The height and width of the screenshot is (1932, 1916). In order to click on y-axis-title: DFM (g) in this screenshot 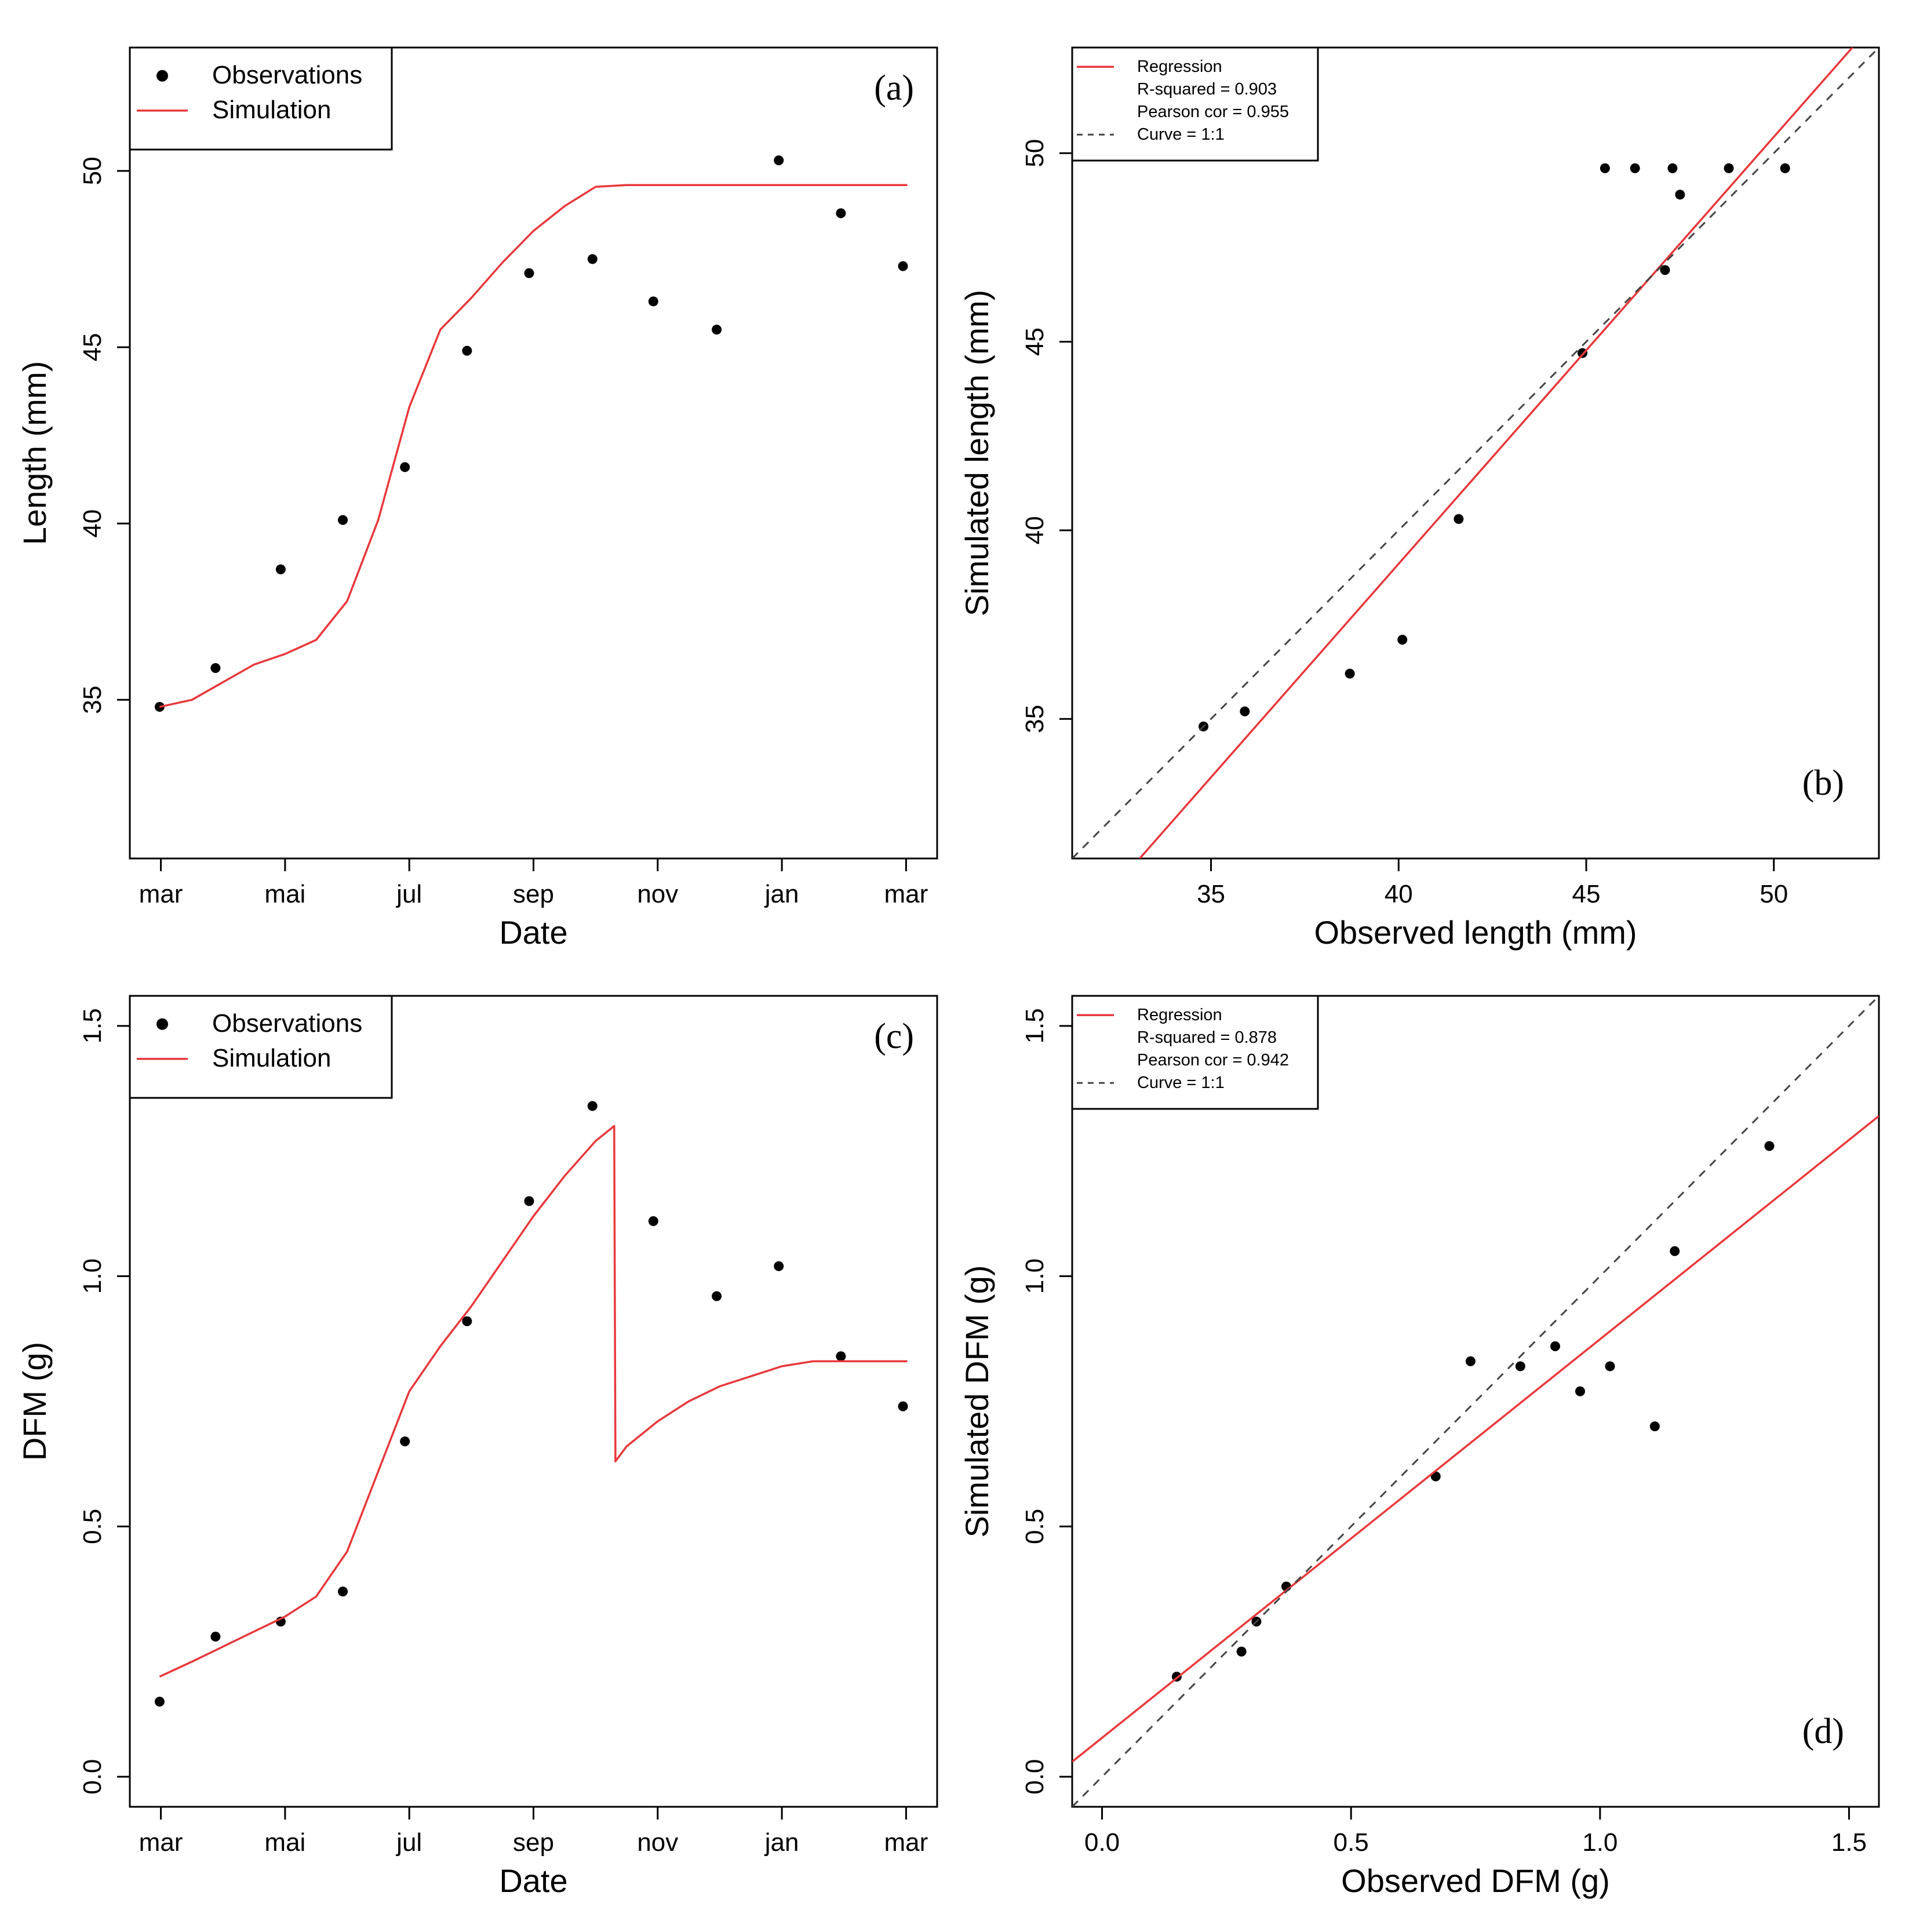, I will do `click(34, 1401)`.